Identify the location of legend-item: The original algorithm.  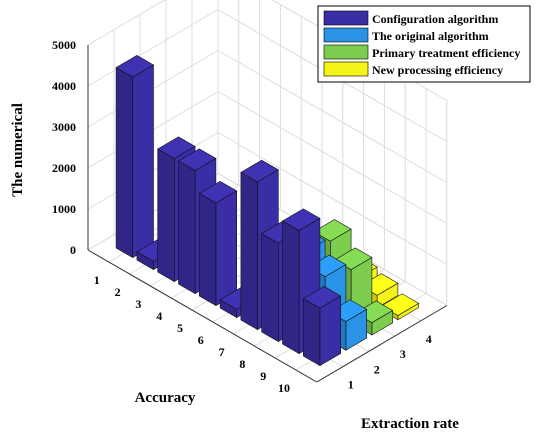
(406, 35).